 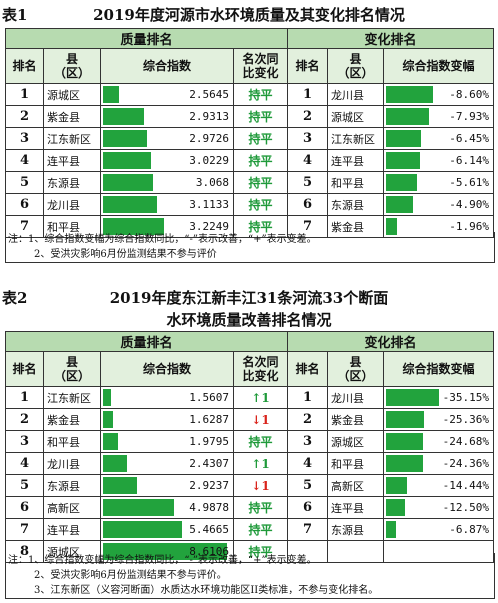 I want to click on table-row: 5 东源县 3.068 持平 5 和平县 -5.61%, so click(x=250, y=182).